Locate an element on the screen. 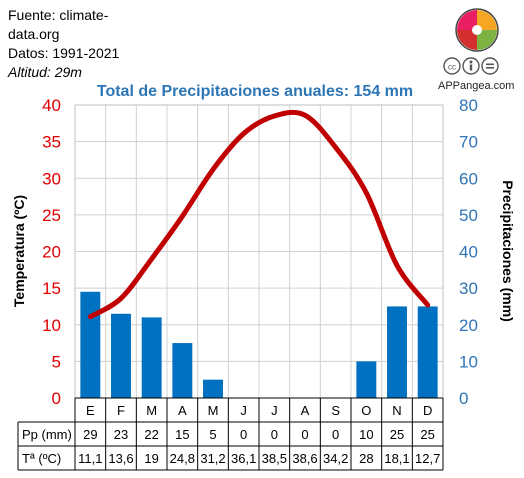 The height and width of the screenshot is (478, 524). source-line1: Fuente: climate- is located at coordinates (58, 15).